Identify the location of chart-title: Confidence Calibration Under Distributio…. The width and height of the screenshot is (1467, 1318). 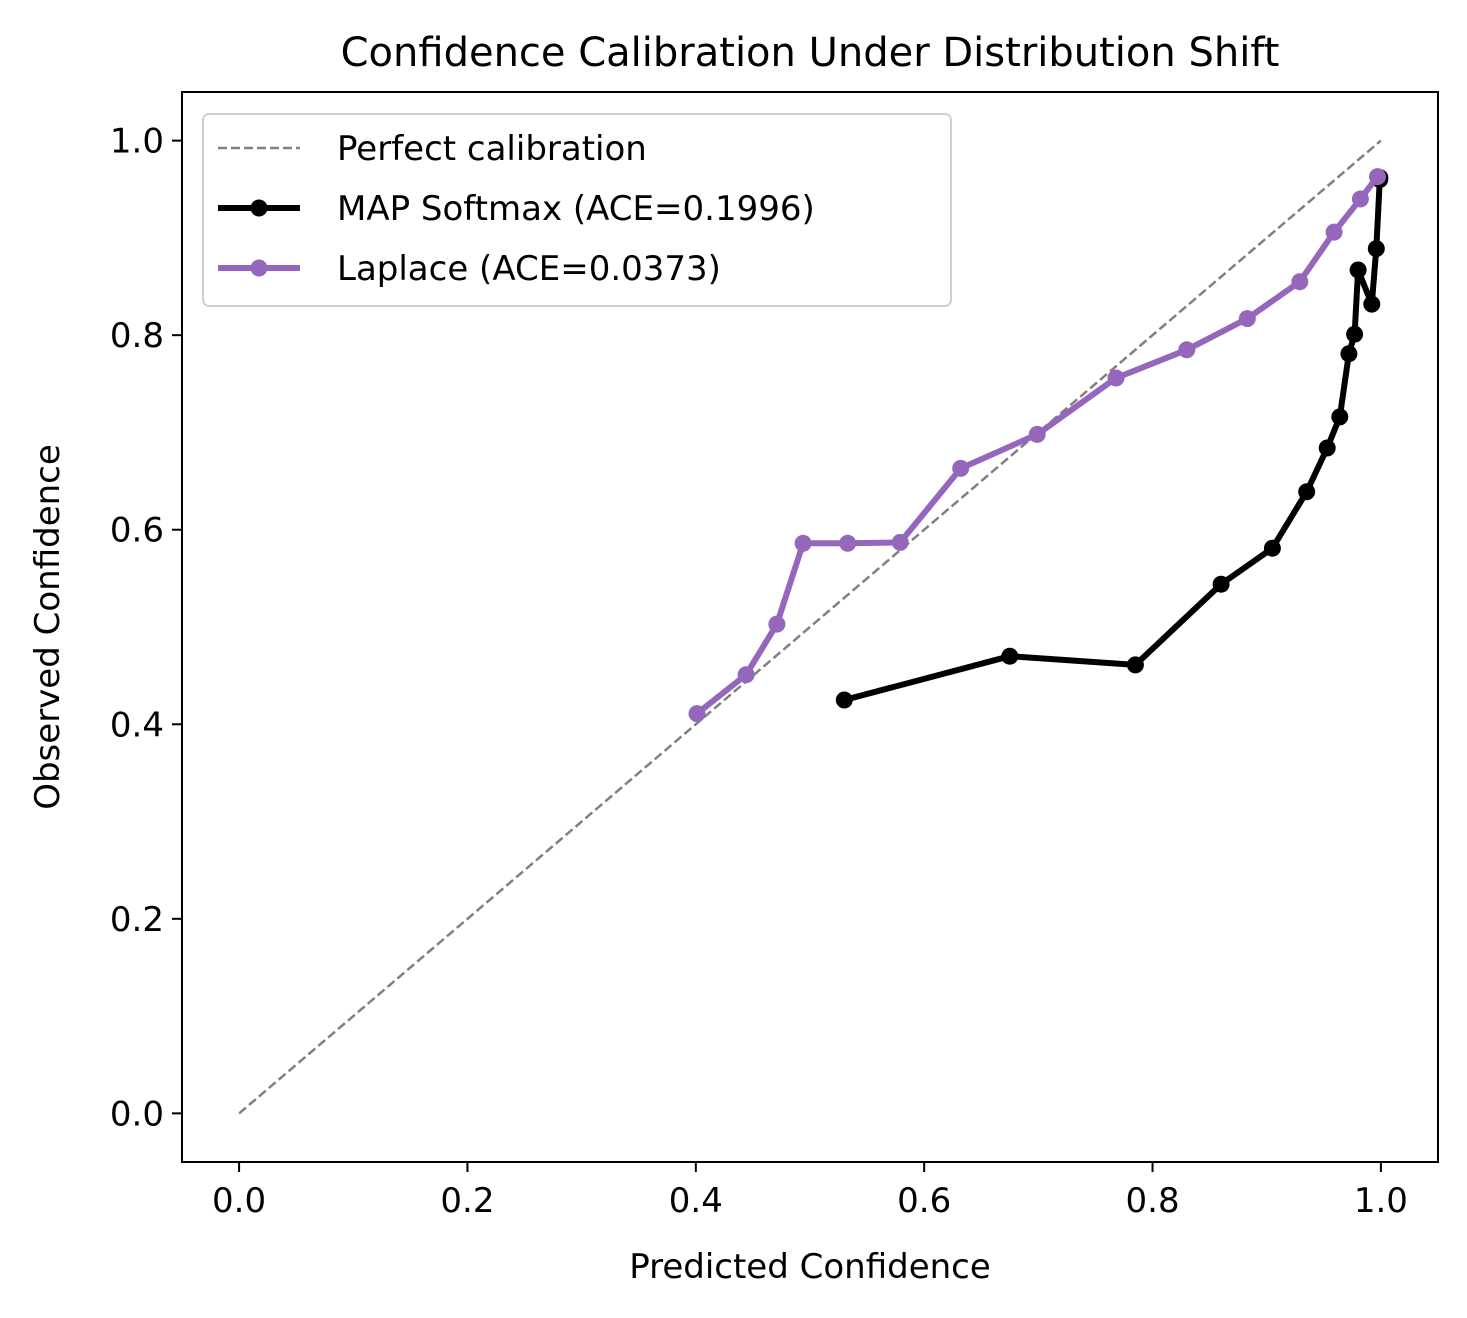
(810, 53).